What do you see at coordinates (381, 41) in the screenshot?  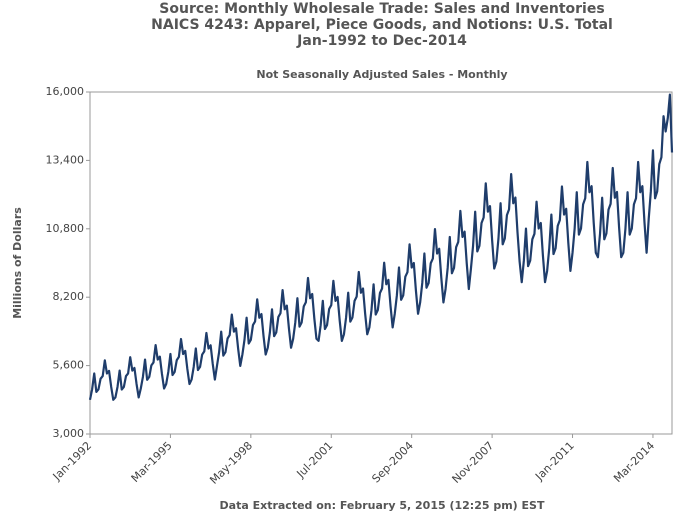 I see `chart-title: Jan-1992 to Dec-2014` at bounding box center [381, 41].